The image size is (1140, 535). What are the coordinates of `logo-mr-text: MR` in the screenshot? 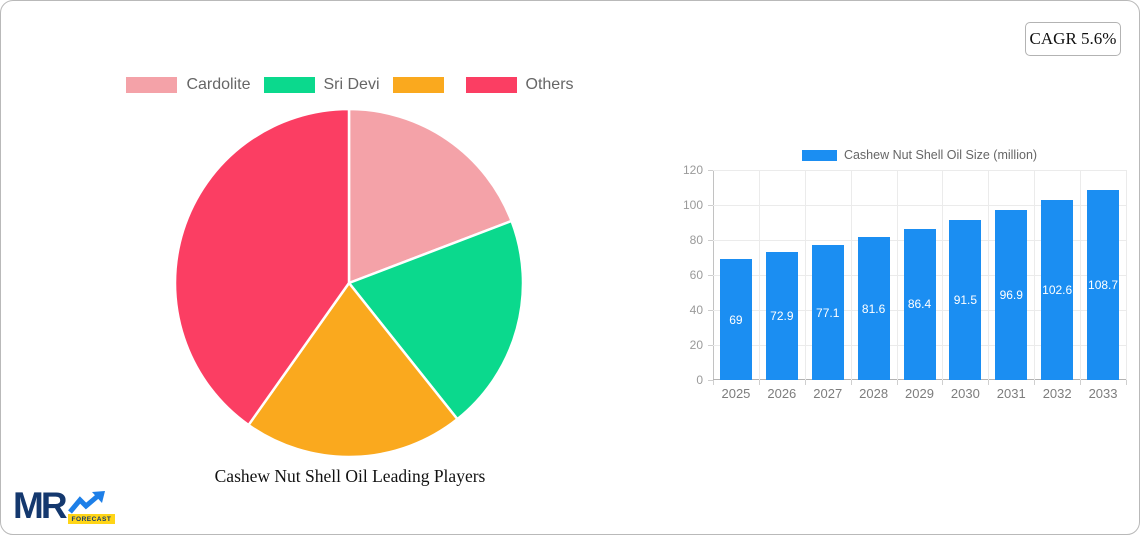 It's located at (40, 505).